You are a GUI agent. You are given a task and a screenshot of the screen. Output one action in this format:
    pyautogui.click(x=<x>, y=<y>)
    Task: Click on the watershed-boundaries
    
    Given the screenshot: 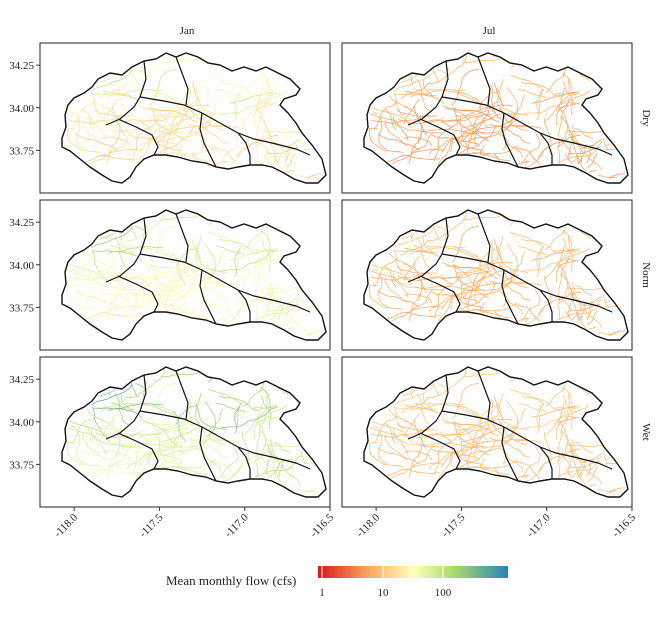 What is the action you would take?
    pyautogui.click(x=496, y=275)
    